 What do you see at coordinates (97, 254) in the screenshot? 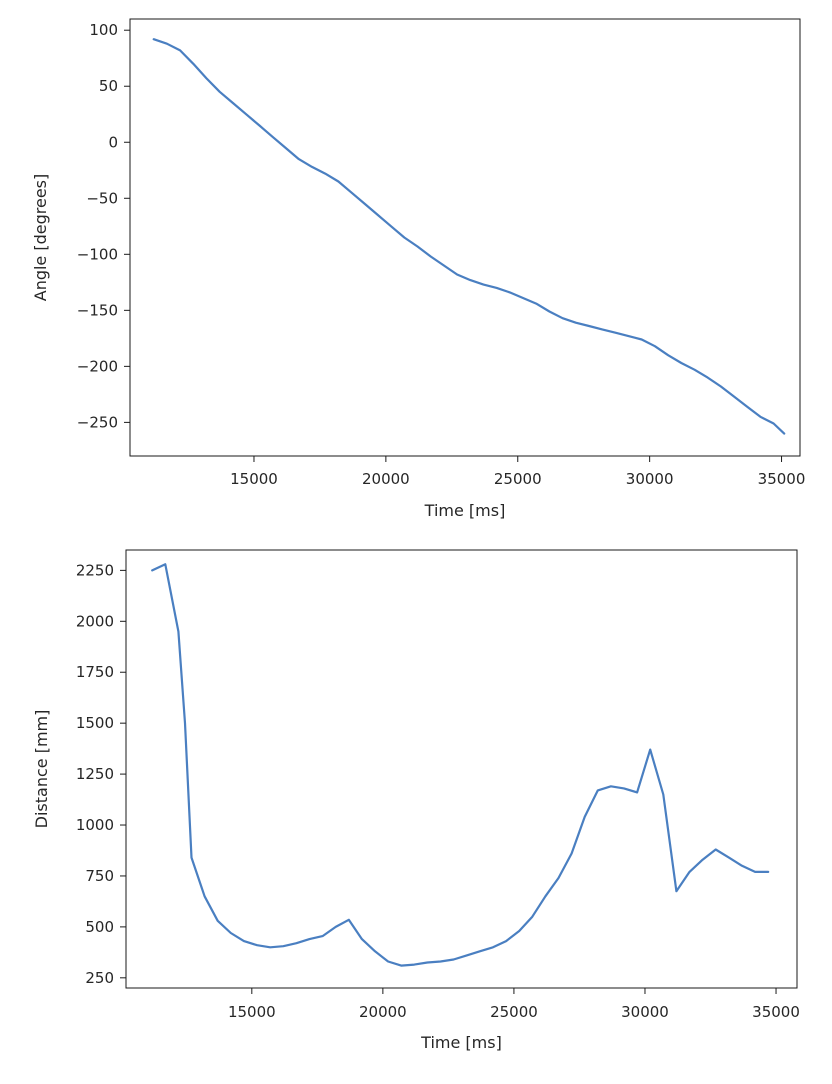
I see `y-tick-label: −100` at bounding box center [97, 254].